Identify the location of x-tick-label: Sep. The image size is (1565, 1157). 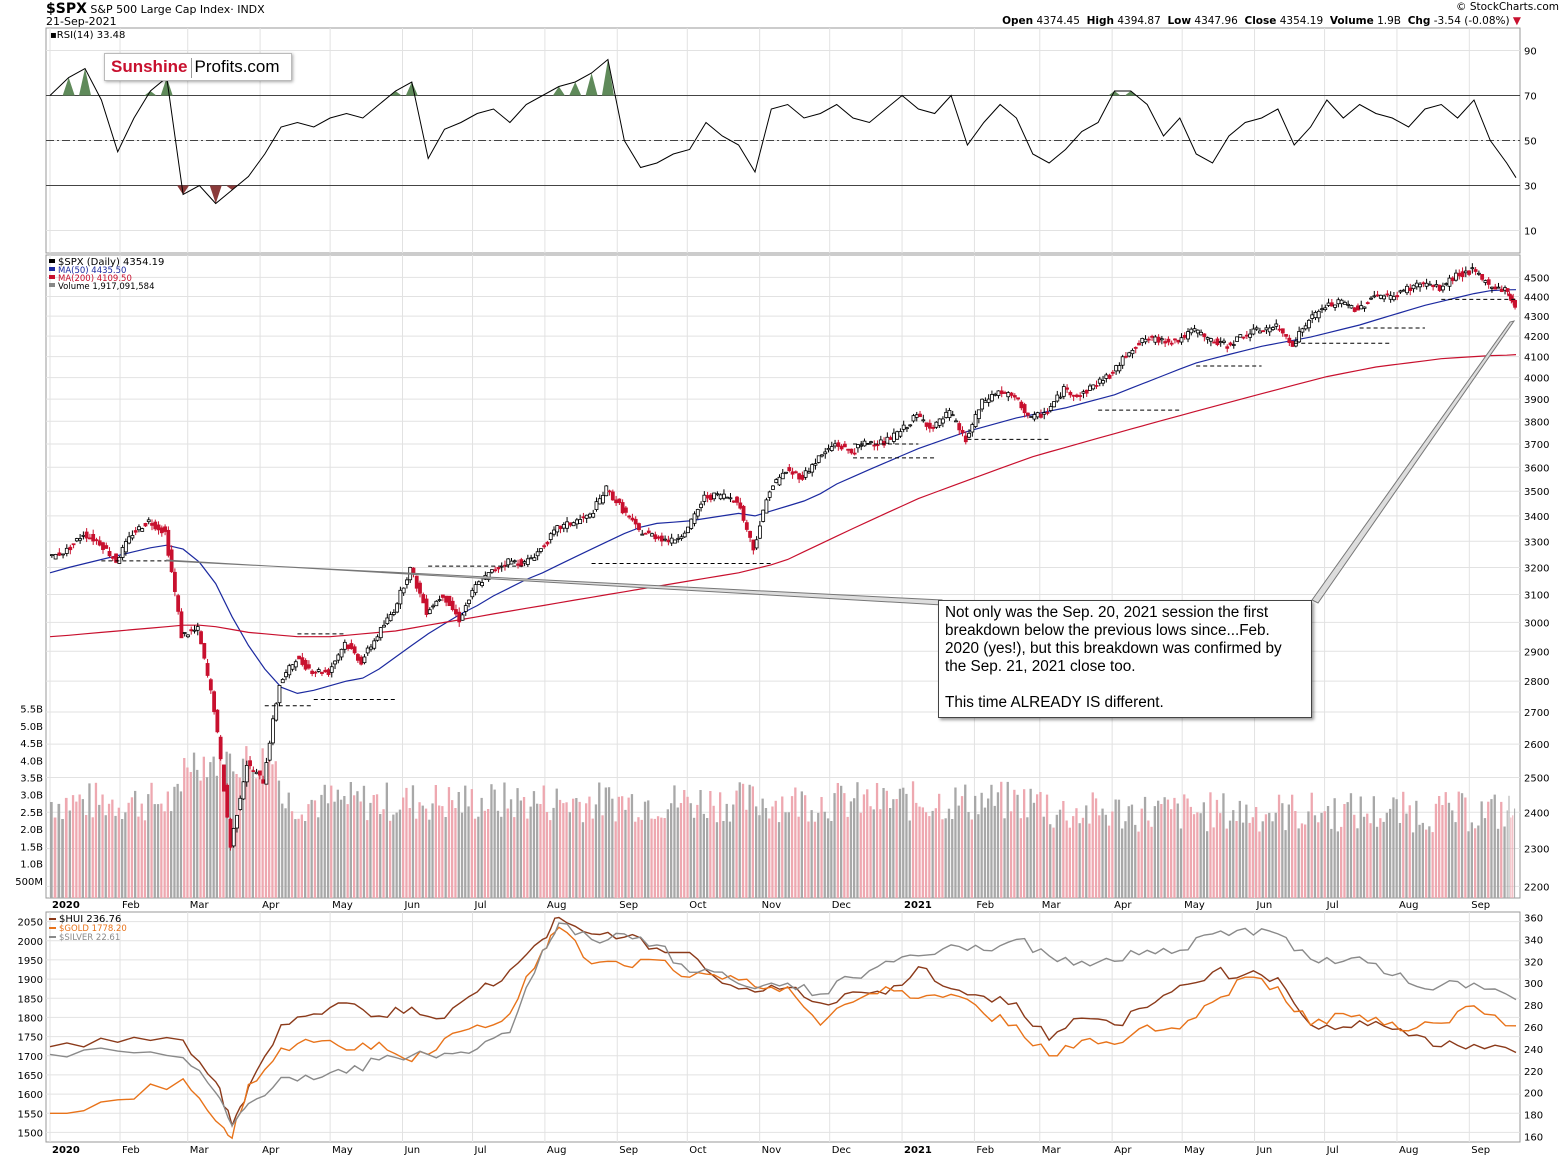
(1480, 1150).